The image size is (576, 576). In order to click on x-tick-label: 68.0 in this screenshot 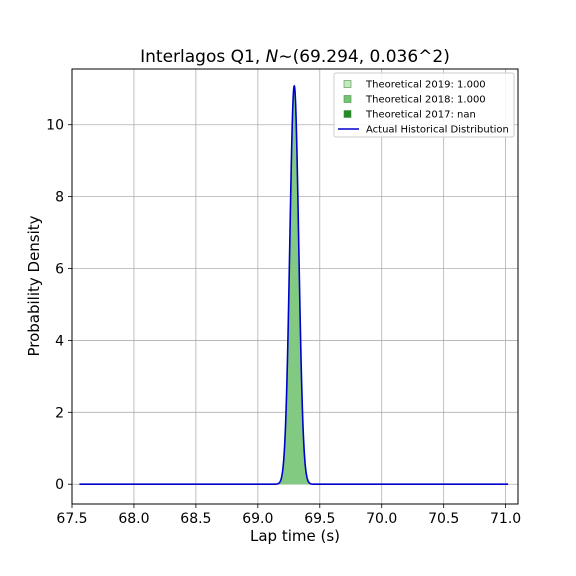, I will do `click(133, 519)`.